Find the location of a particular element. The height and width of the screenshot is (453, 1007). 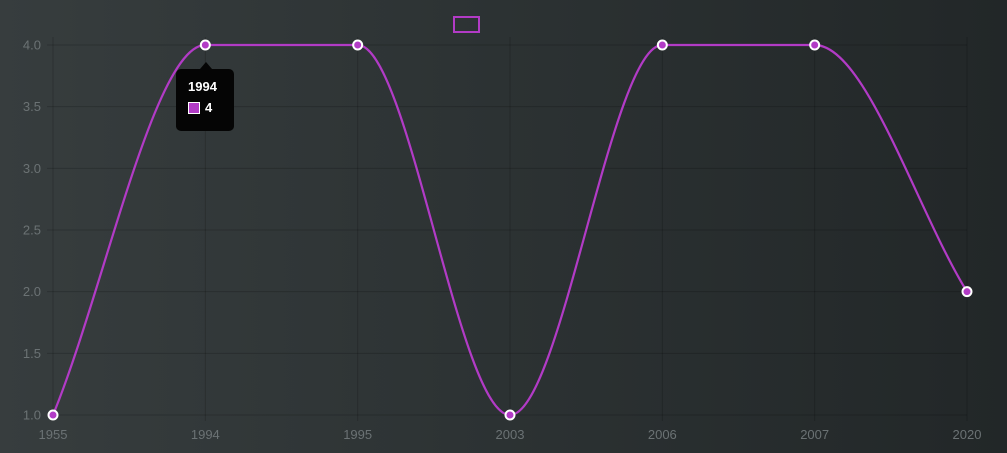

x-axis-ticks: 1955 1994 1995 2003 2006 2007 2020 is located at coordinates (510, 434).